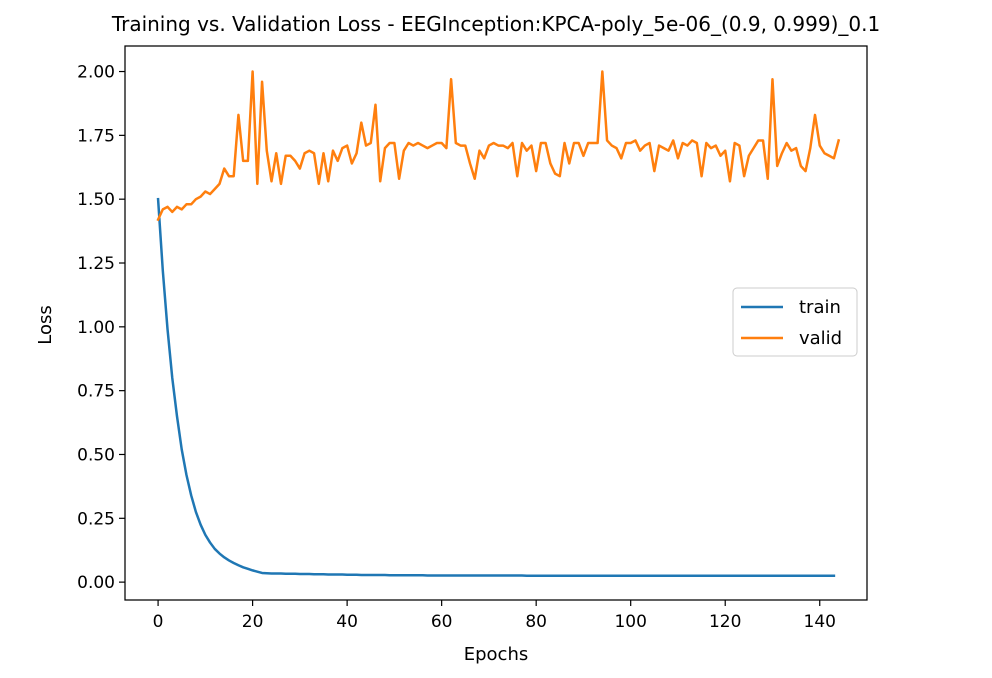  I want to click on legend-valid-label: valid, so click(820, 338).